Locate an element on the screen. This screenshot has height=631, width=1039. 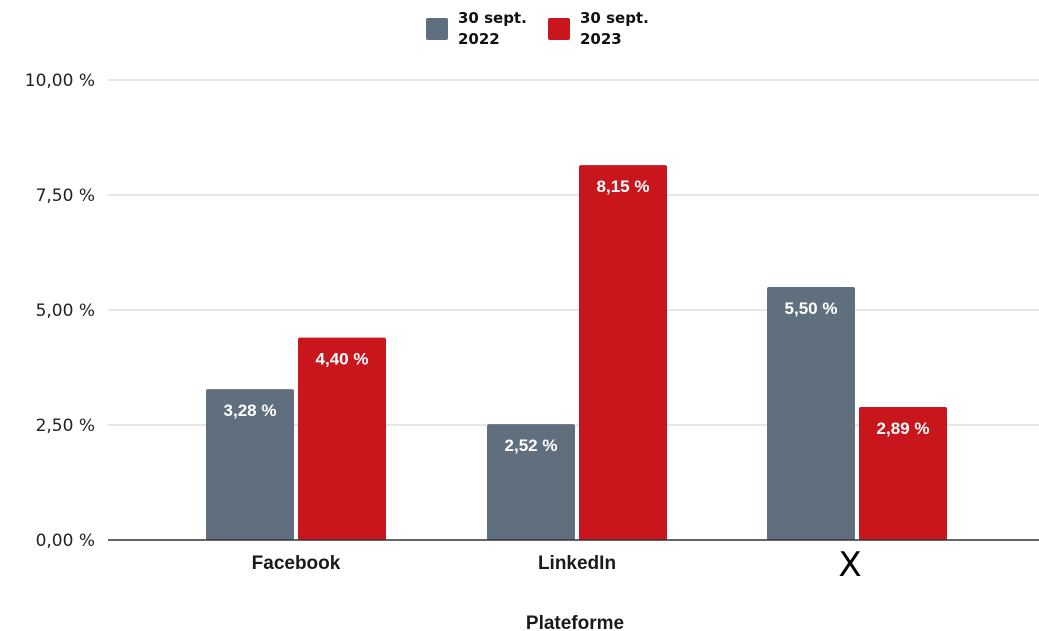
x-axis-title: Plateforme is located at coordinates (575, 622).